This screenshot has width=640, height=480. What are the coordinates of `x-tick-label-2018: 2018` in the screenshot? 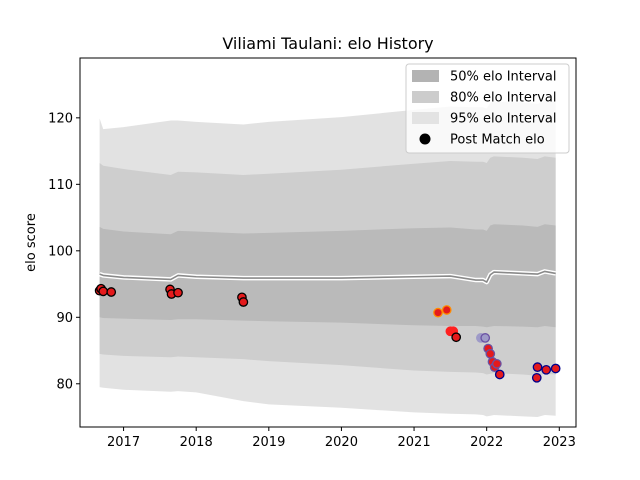 It's located at (196, 442).